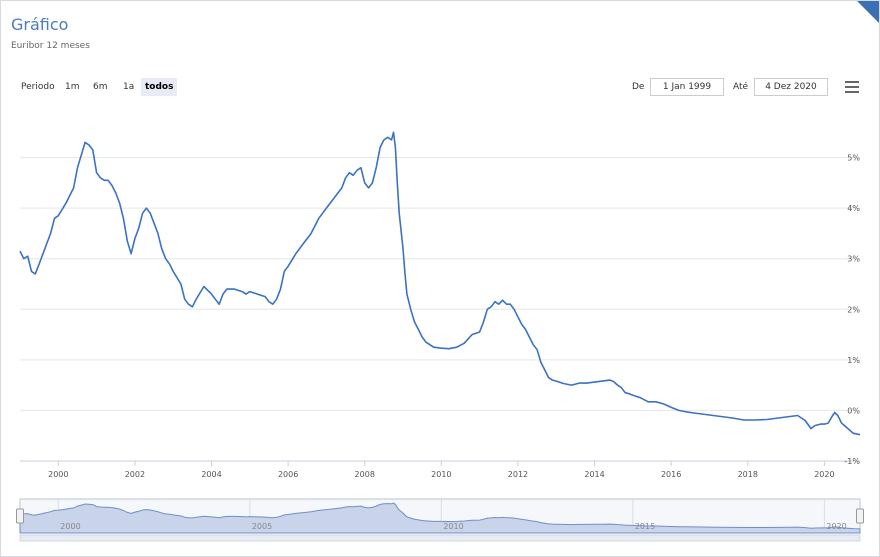 The image size is (880, 557). What do you see at coordinates (211, 474) in the screenshot?
I see `x-tick-label: 2004` at bounding box center [211, 474].